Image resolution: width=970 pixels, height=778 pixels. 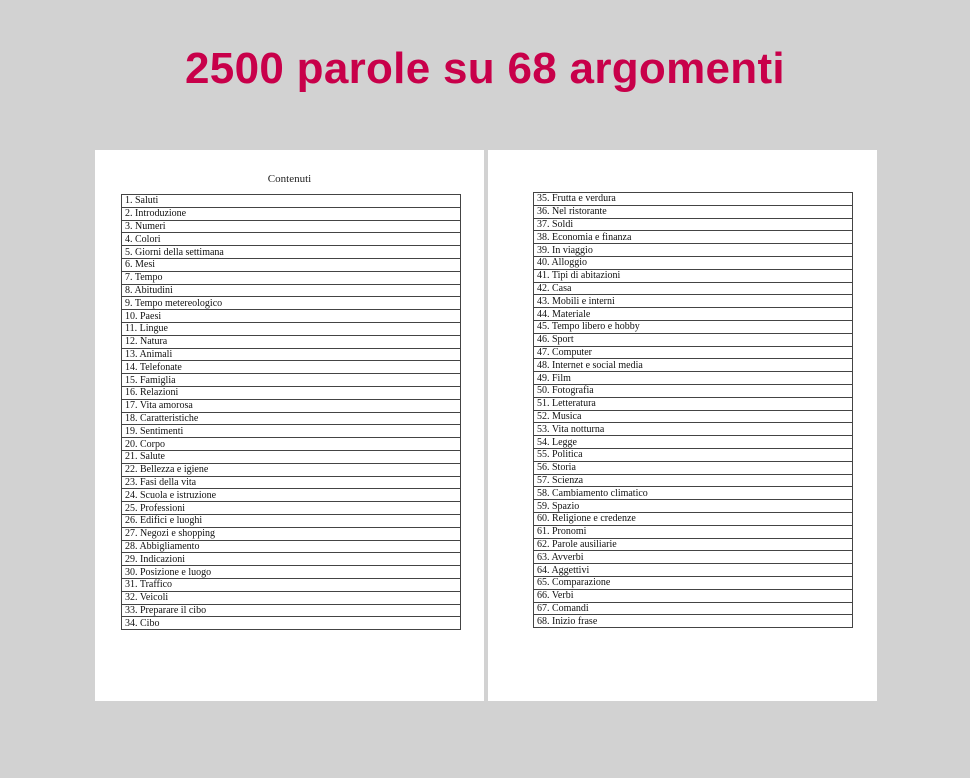 I want to click on topic-item: 42. Casa, so click(x=693, y=288).